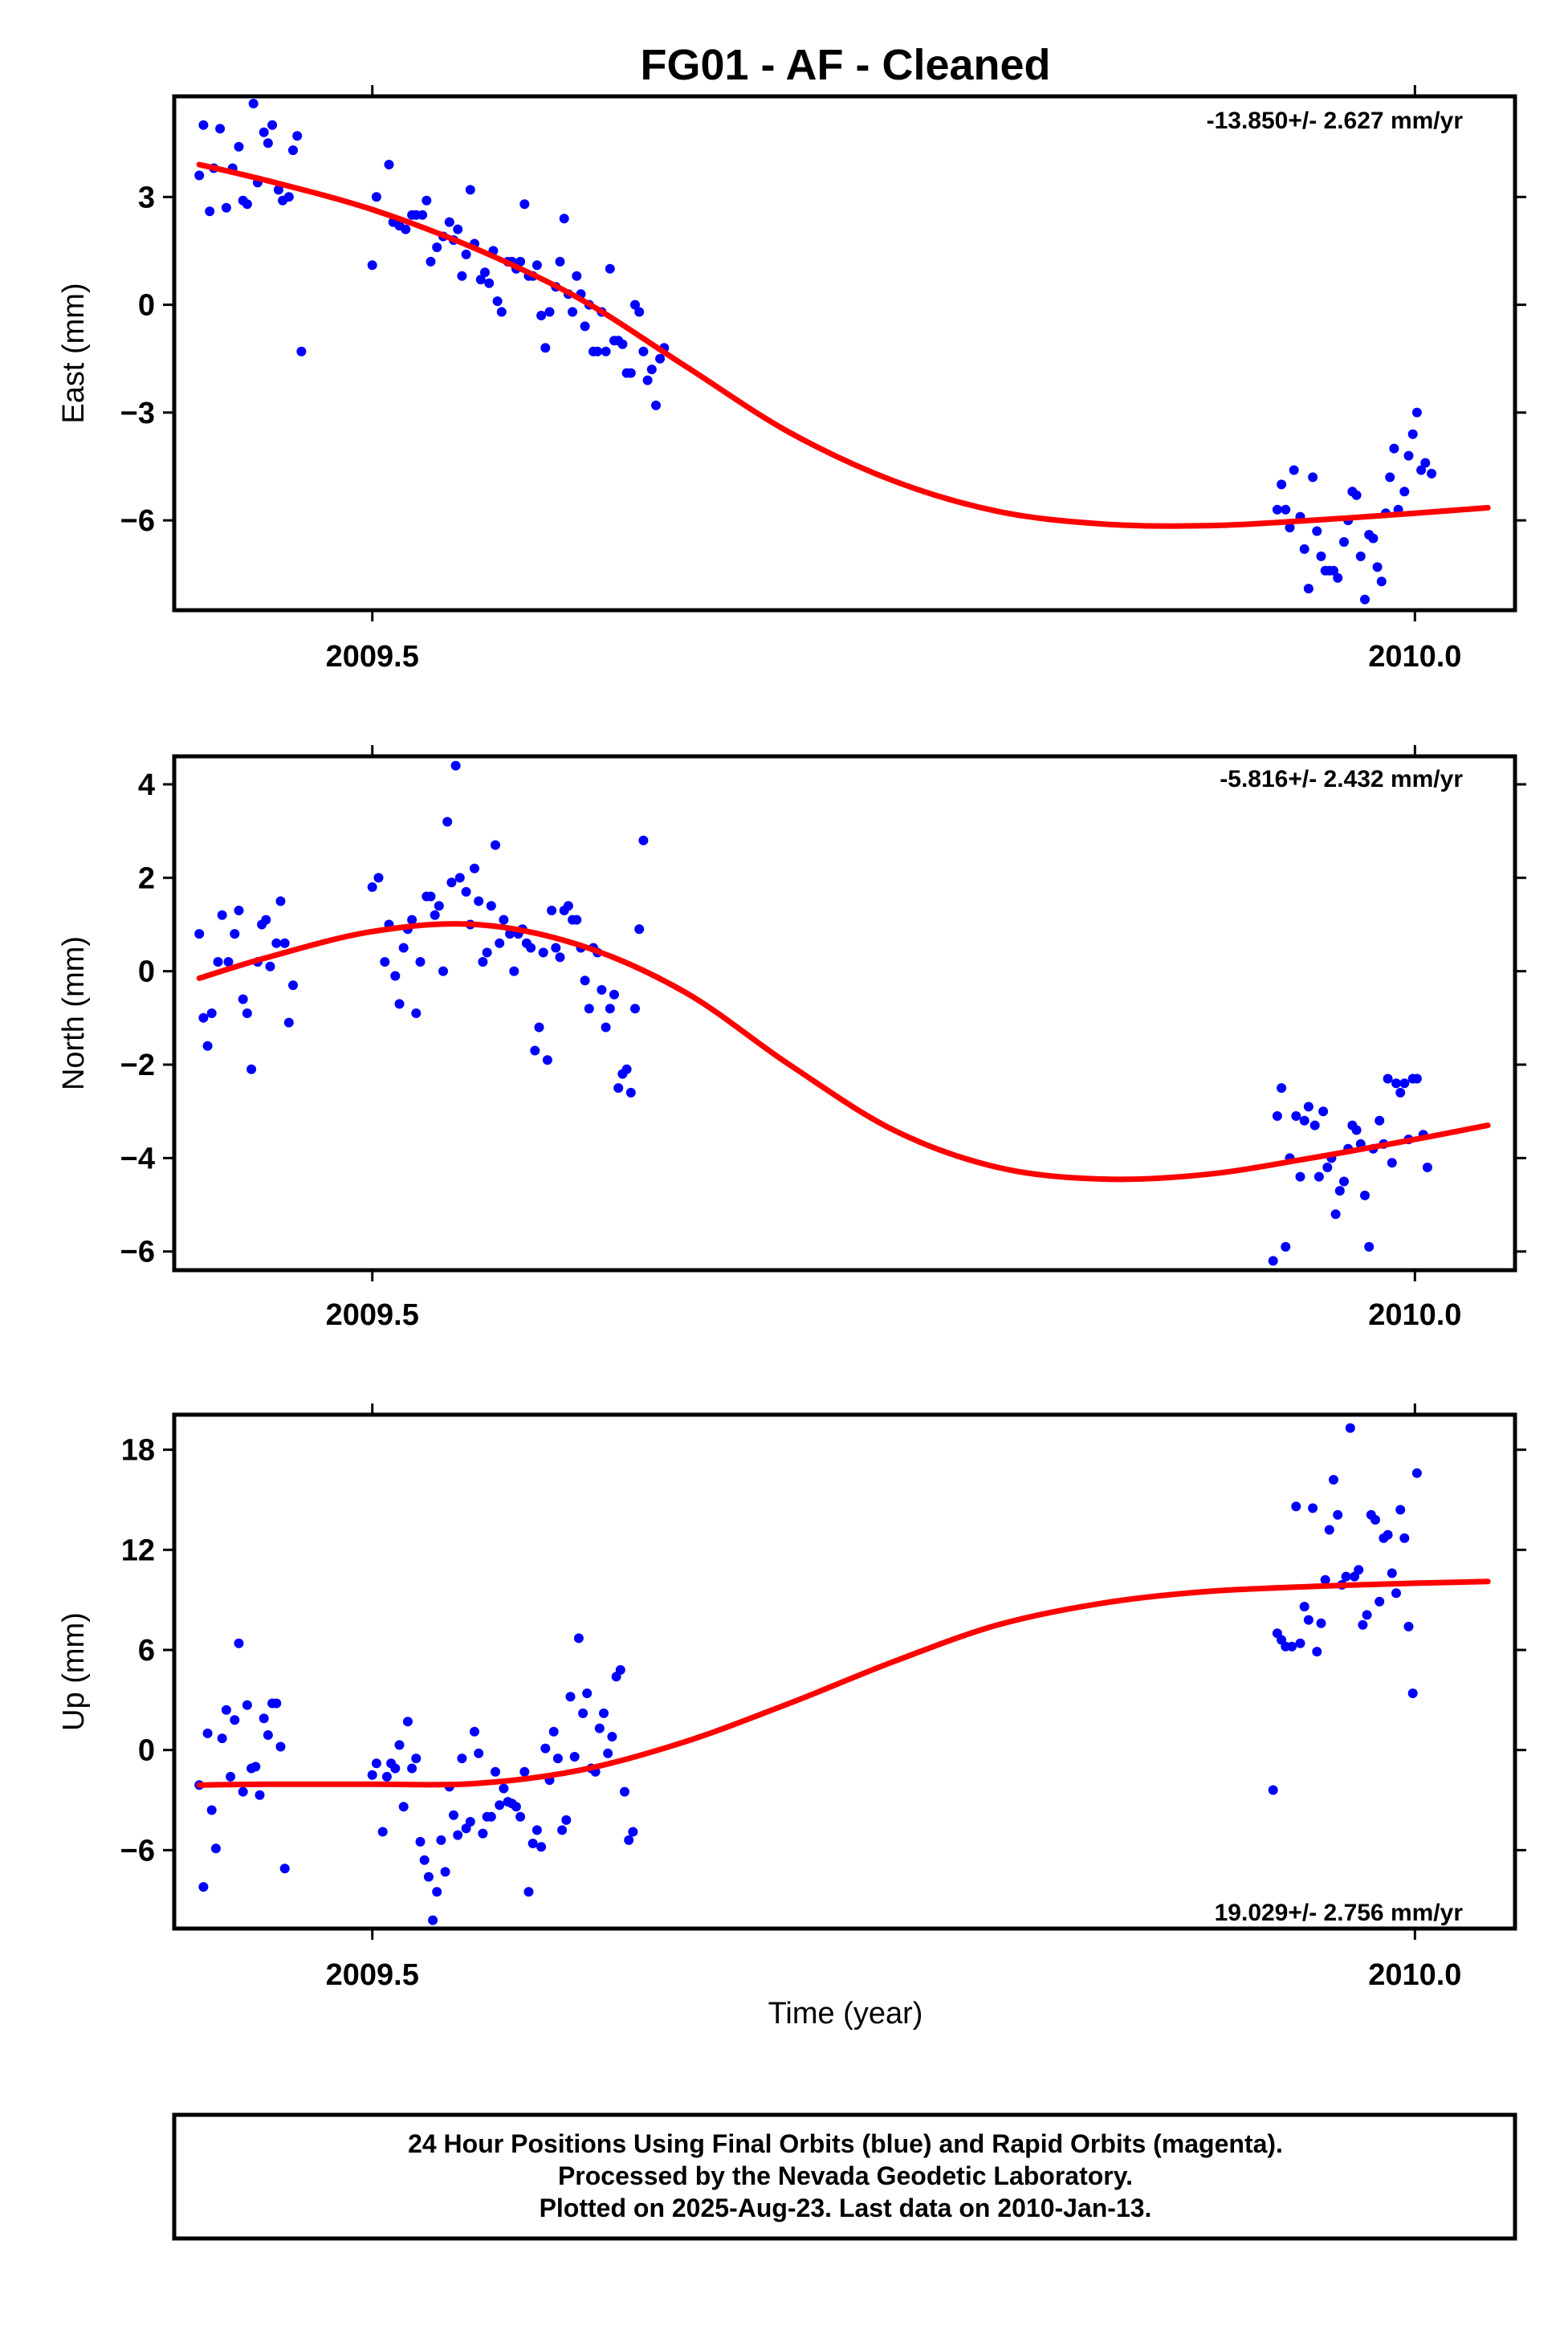  What do you see at coordinates (845, 65) in the screenshot?
I see `figure-title: FG01 - AF - Cleaned` at bounding box center [845, 65].